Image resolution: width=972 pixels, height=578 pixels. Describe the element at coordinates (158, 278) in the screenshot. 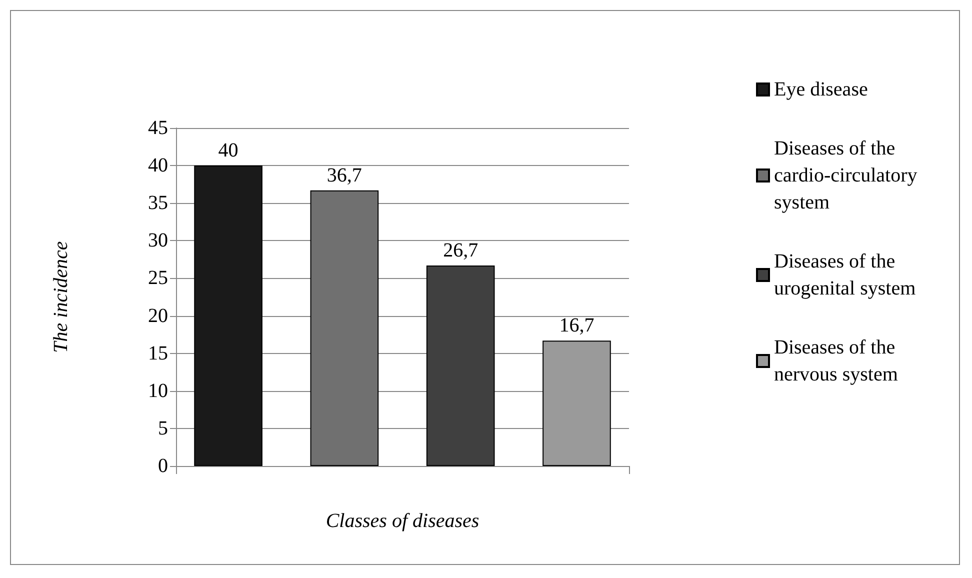

I see `y-tick-label: 25` at that location.